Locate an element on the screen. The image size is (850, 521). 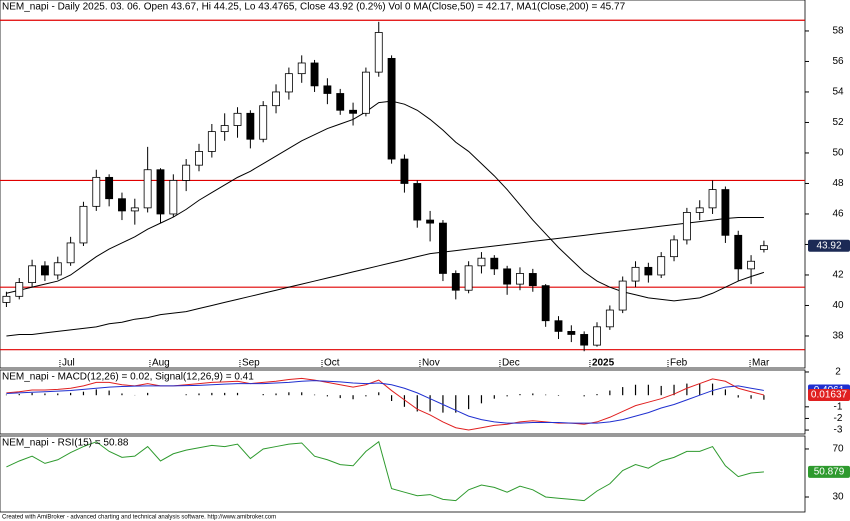
x-tick-label: Feb is located at coordinates (679, 363).